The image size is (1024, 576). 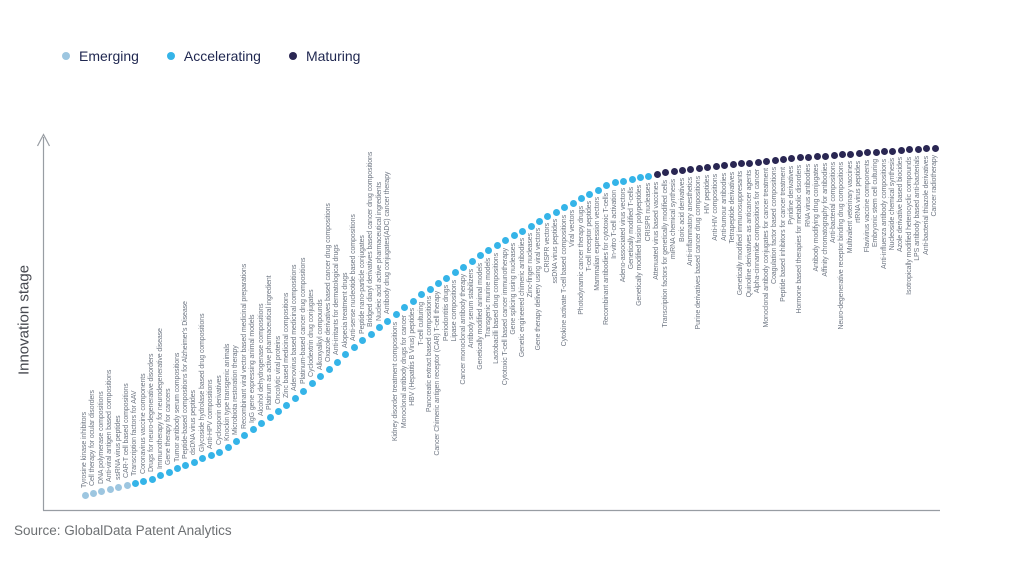 What do you see at coordinates (84, 450) in the screenshot?
I see `point-label: Tyrosine kinase inhibitors` at bounding box center [84, 450].